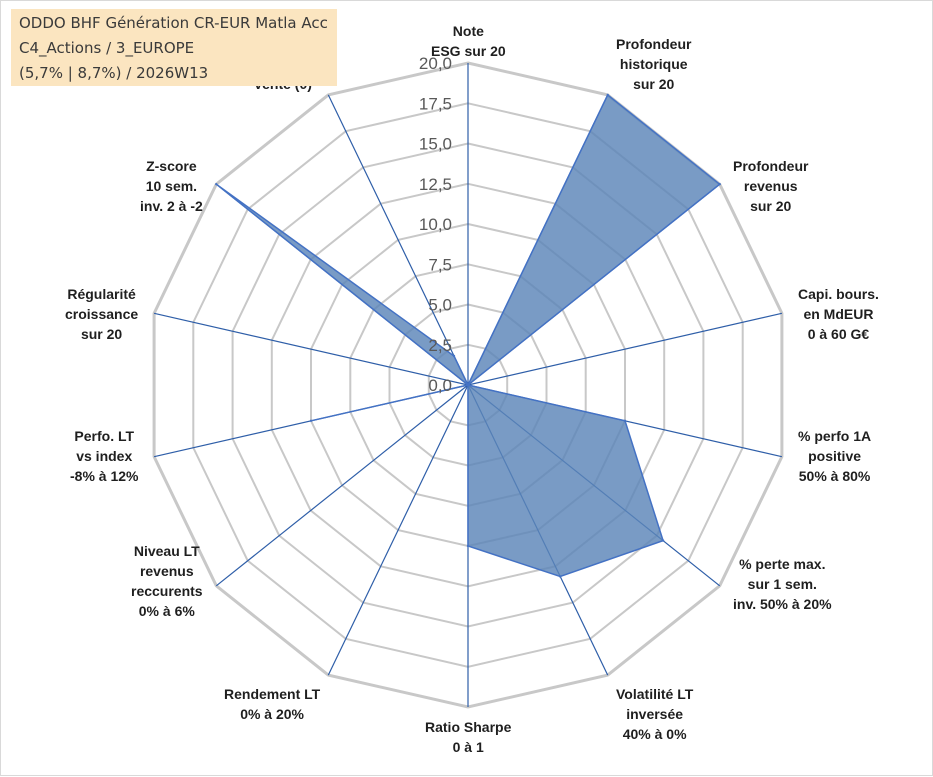  I want to click on axis-label-line: 0% à 6%, so click(166, 611).